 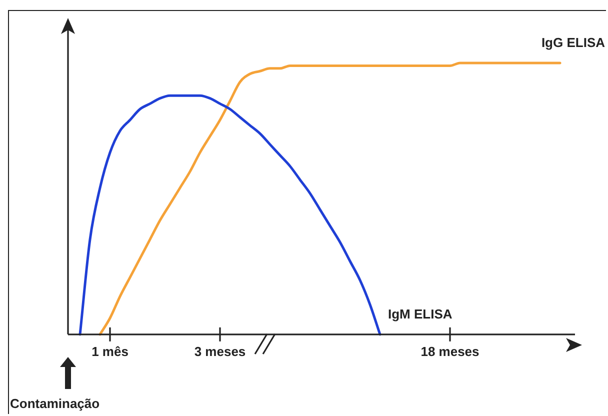 I want to click on x-tick-label: 18 meses, so click(x=450, y=351).